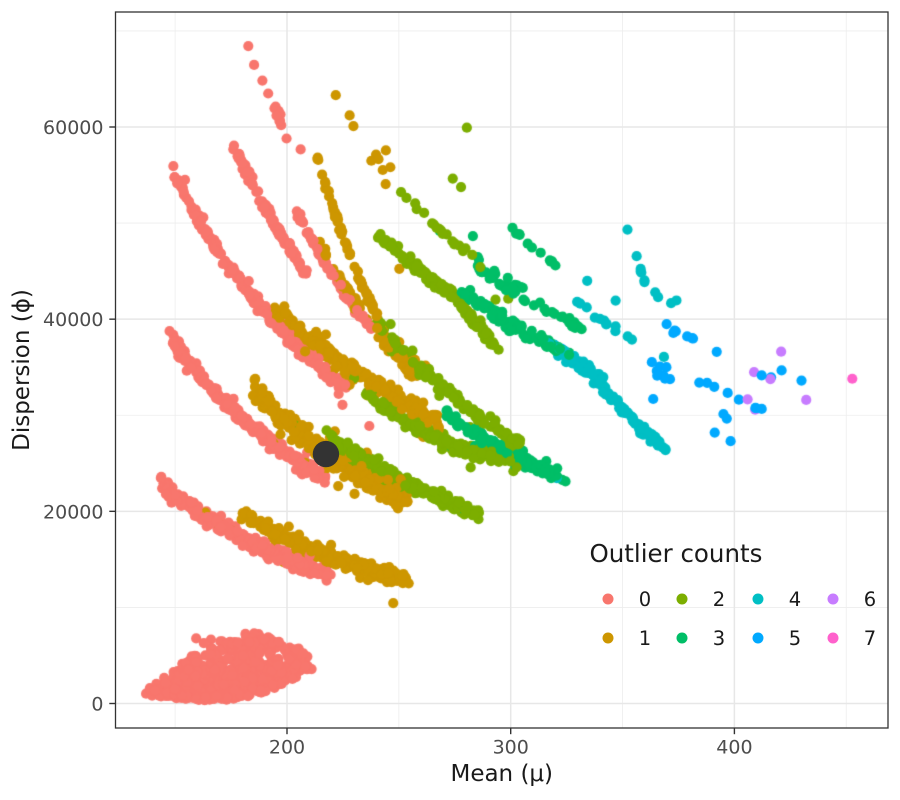 The width and height of the screenshot is (900, 800). I want to click on x-axis-title: Mean (μ), so click(501, 774).